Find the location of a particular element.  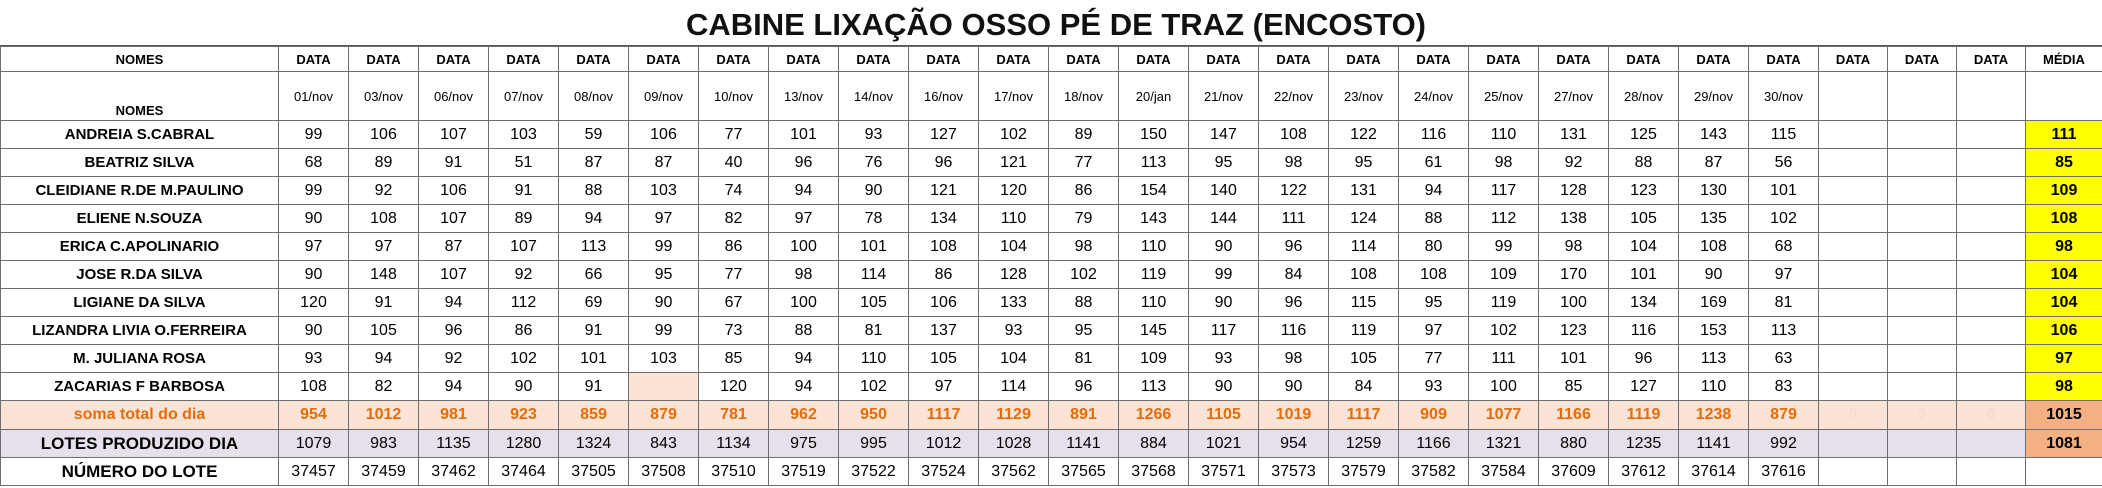

sum-cell: 923 is located at coordinates (523, 415).